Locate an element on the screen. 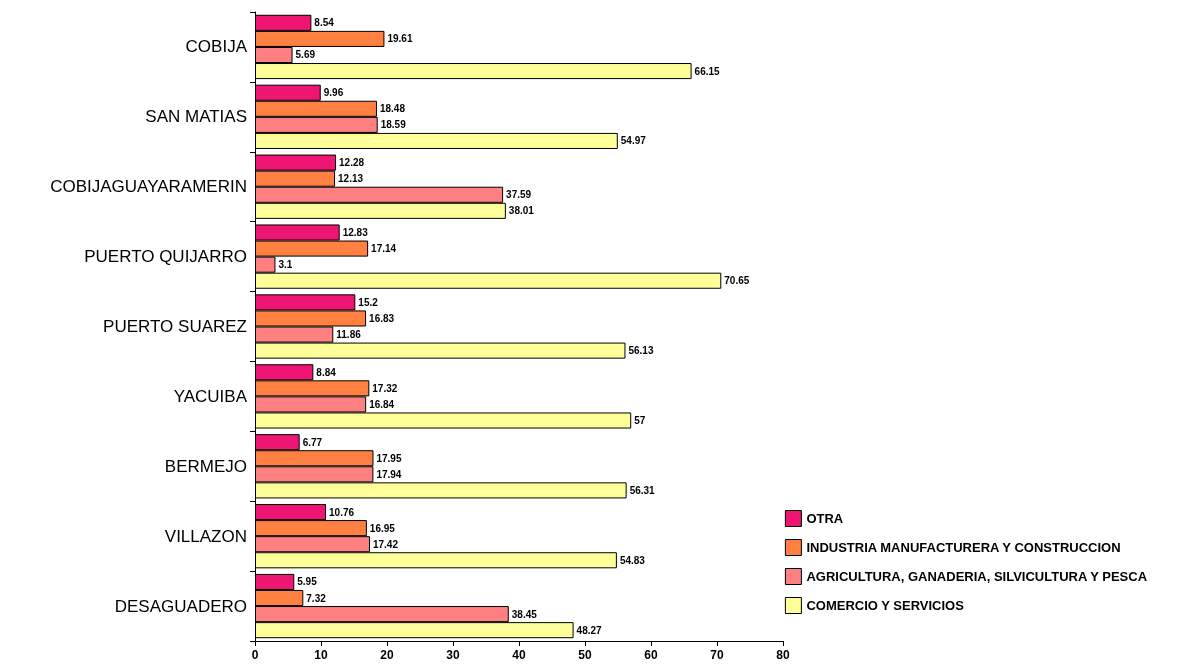 Image resolution: width=1183 pixels, height=669 pixels. data-label: 16.95 is located at coordinates (382, 528).